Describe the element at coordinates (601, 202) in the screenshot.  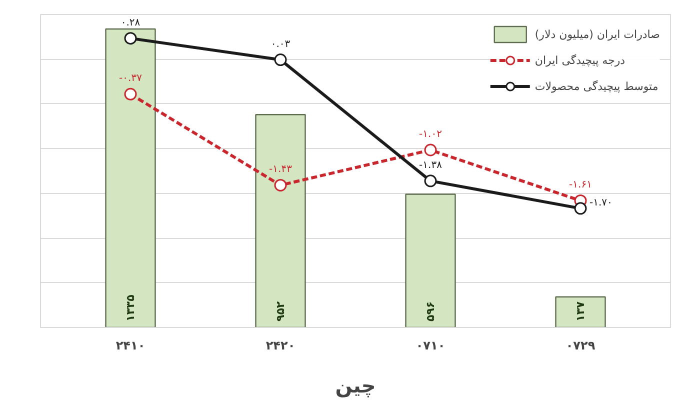
I see `data-label: -۱.۷۰` at that location.